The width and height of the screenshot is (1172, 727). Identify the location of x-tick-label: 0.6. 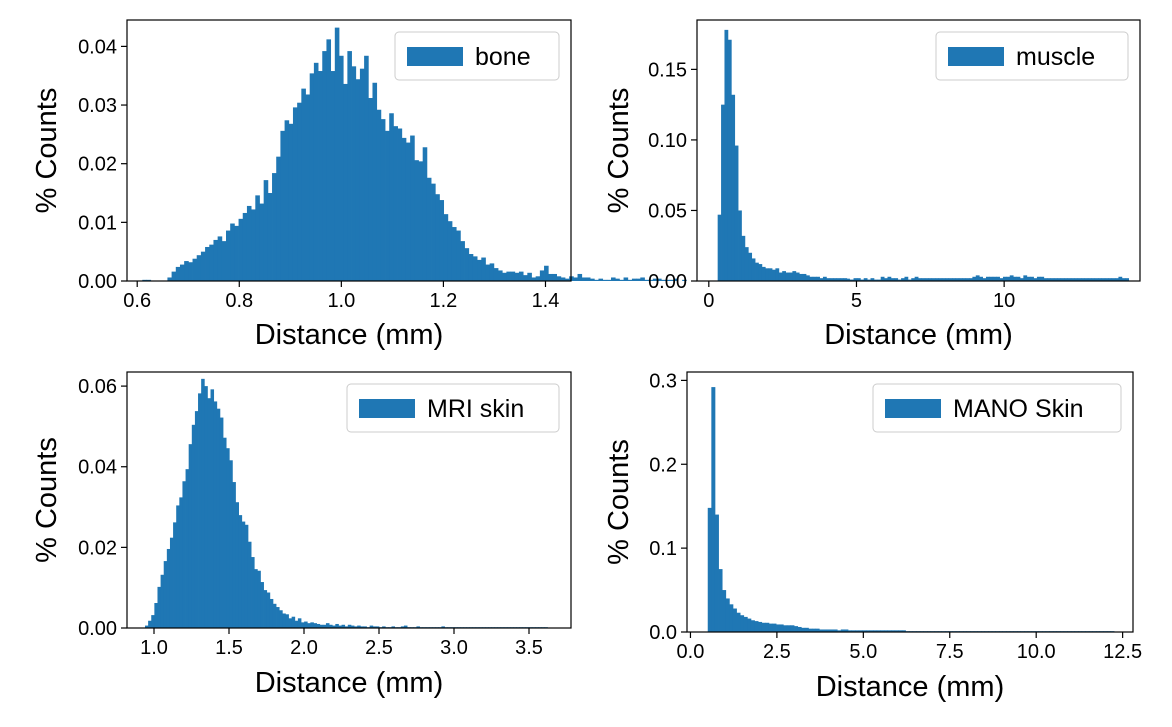
(137, 301).